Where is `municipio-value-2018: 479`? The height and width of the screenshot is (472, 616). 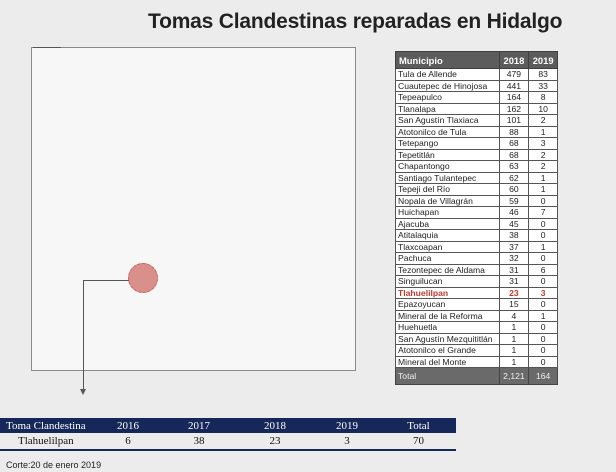 municipio-value-2018: 479 is located at coordinates (514, 74).